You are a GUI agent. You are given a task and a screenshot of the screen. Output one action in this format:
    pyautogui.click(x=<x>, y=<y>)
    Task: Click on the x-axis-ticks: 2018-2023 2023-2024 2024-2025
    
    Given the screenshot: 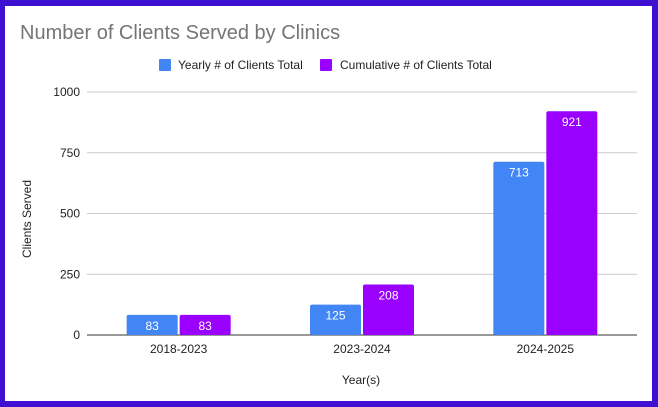 What is the action you would take?
    pyautogui.click(x=362, y=349)
    